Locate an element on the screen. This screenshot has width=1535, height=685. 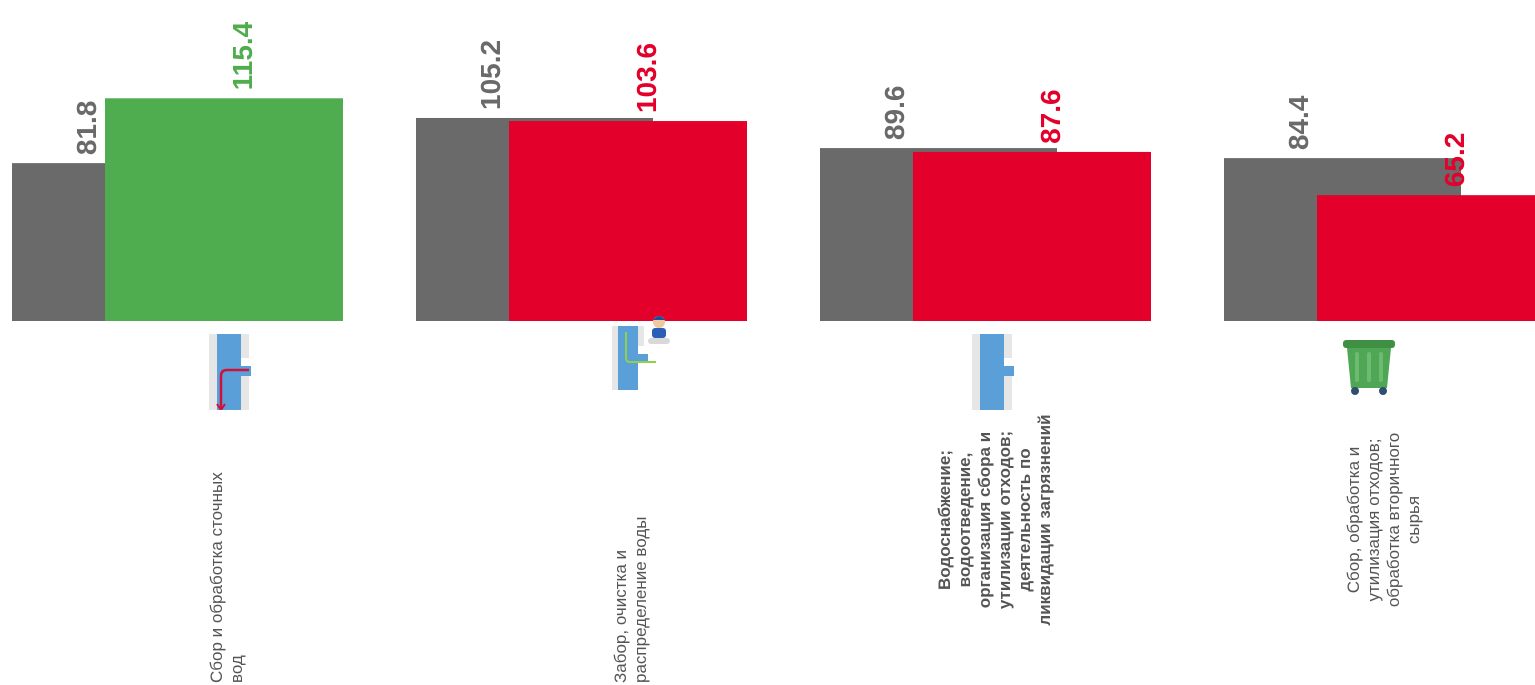
bar-value-label-current: 87.6 is located at coordinates (1050, 116).